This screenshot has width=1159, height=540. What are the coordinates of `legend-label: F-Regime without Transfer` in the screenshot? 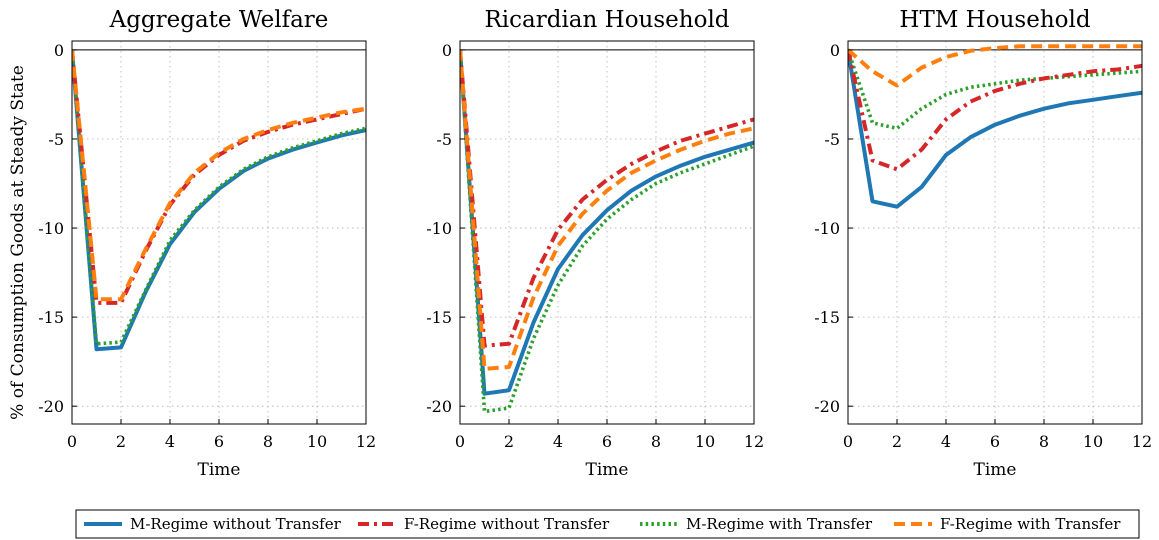 It's located at (507, 524).